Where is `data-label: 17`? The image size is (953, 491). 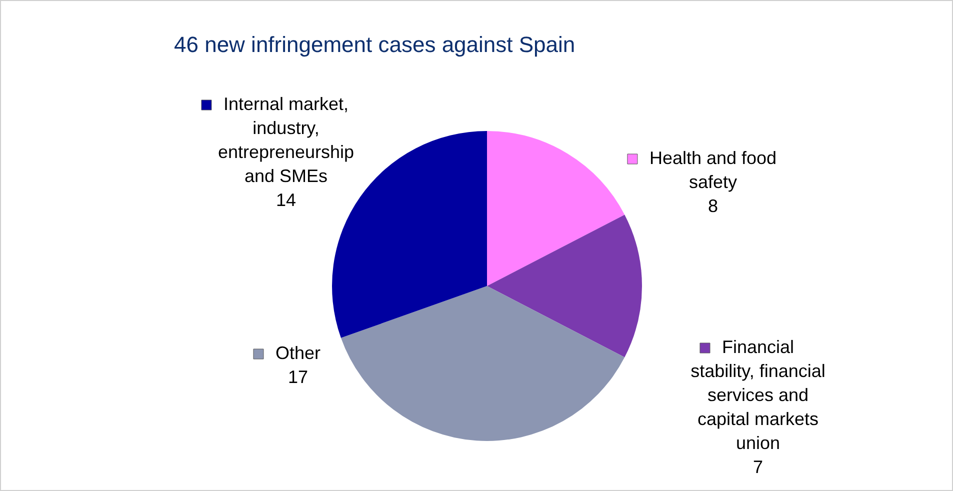
data-label: 17 is located at coordinates (298, 376).